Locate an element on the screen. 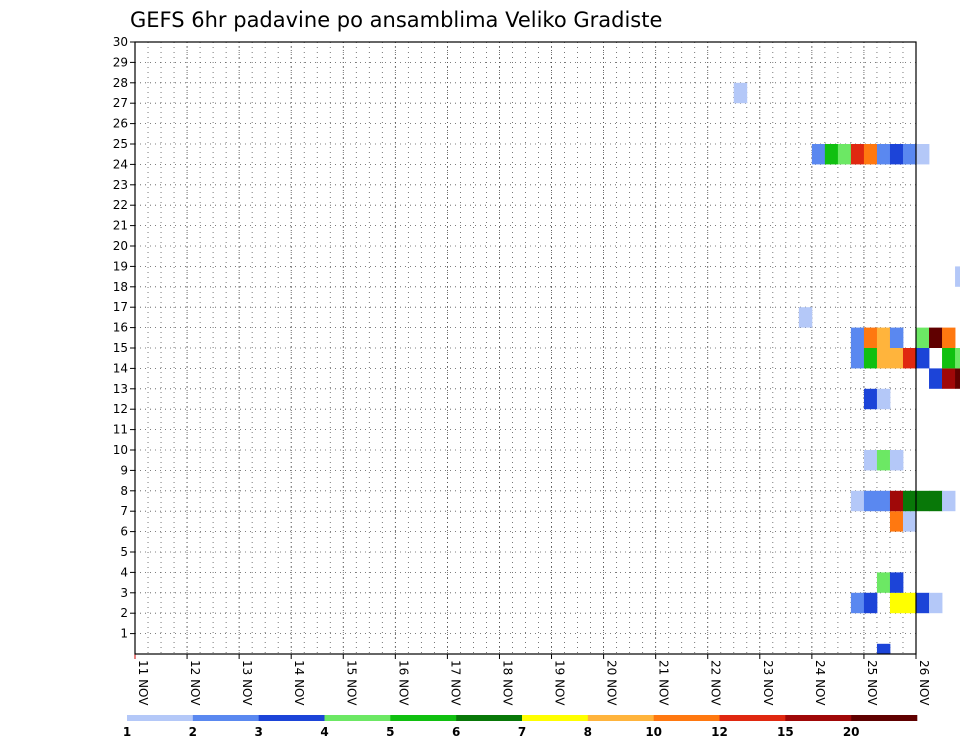  y-tick-label: 21 is located at coordinates (120, 226).